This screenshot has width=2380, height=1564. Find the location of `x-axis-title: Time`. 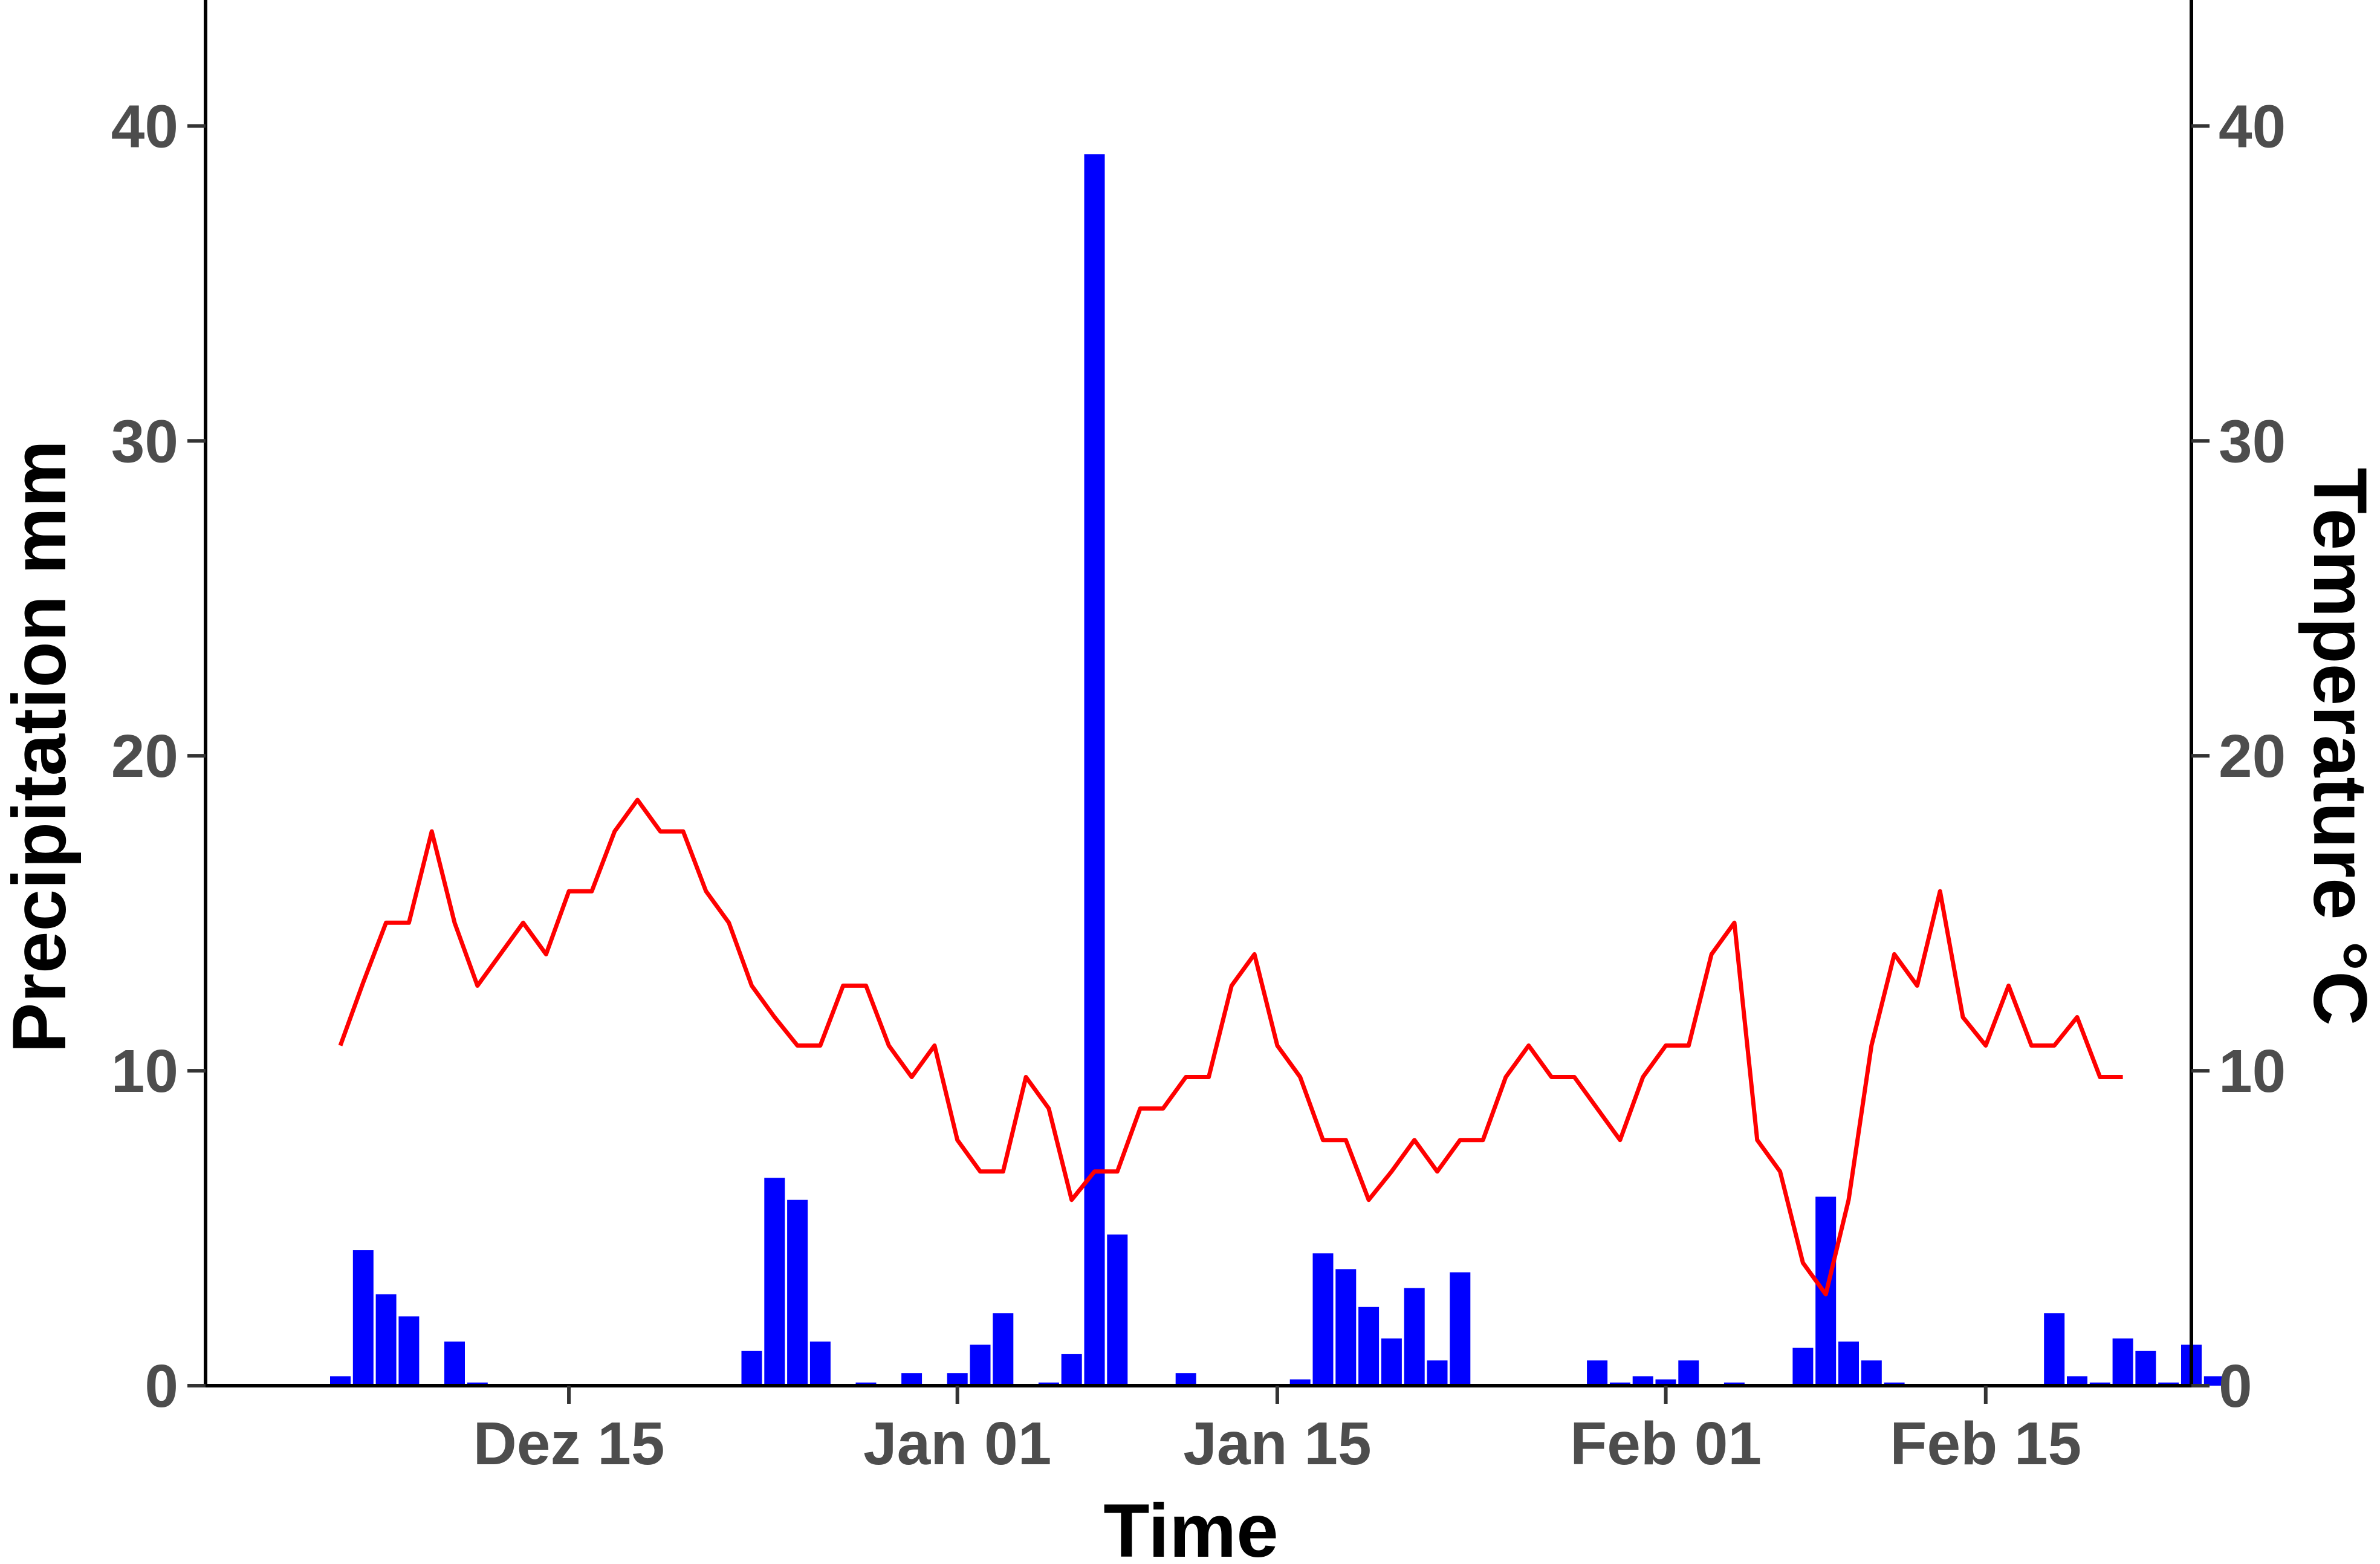

x-axis-title: Time is located at coordinates (1191, 1526).